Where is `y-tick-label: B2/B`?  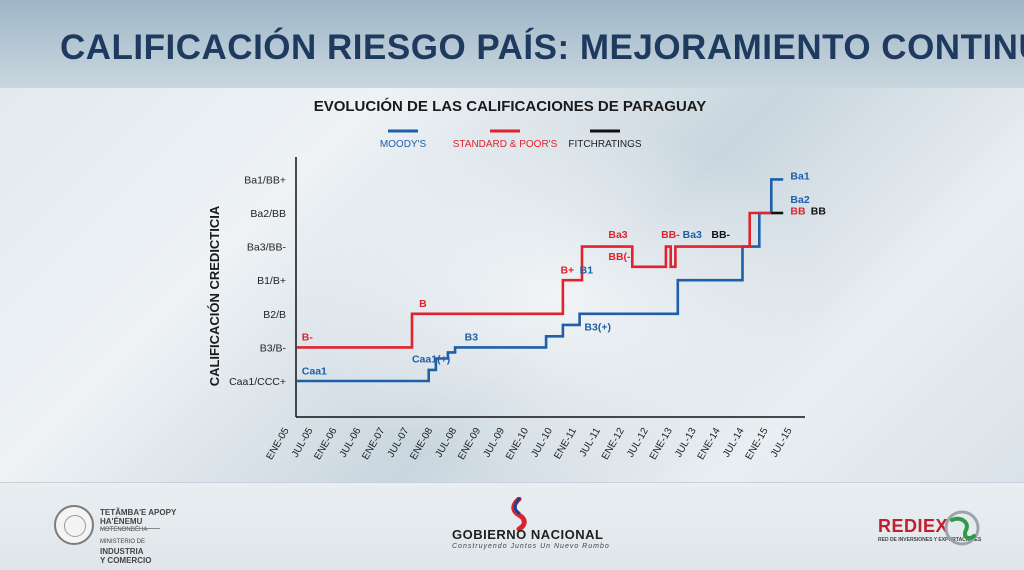
y-tick-label: B2/B is located at coordinates (274, 315).